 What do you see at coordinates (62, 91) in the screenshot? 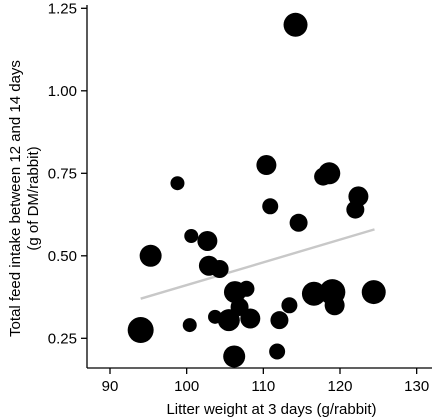
I see `y-tick-label-4: 1.00` at bounding box center [62, 91].